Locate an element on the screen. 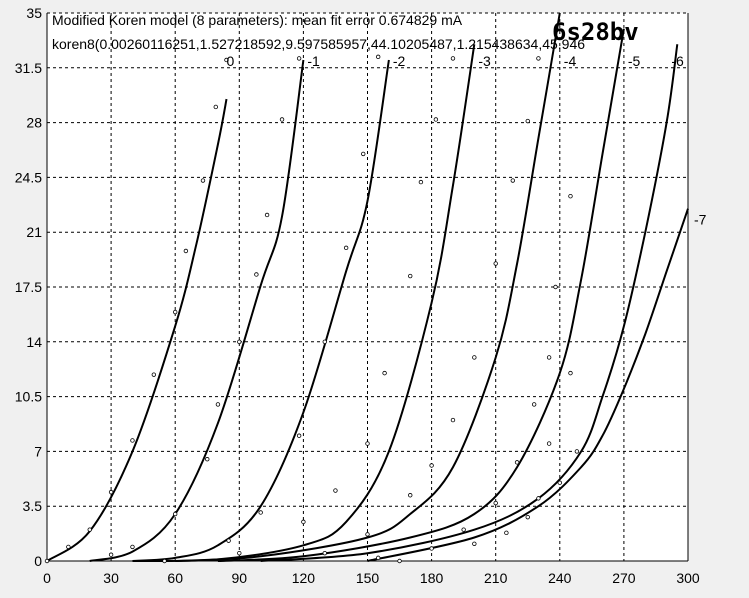 The image size is (749, 598). series-label--2: -2 is located at coordinates (399, 61).